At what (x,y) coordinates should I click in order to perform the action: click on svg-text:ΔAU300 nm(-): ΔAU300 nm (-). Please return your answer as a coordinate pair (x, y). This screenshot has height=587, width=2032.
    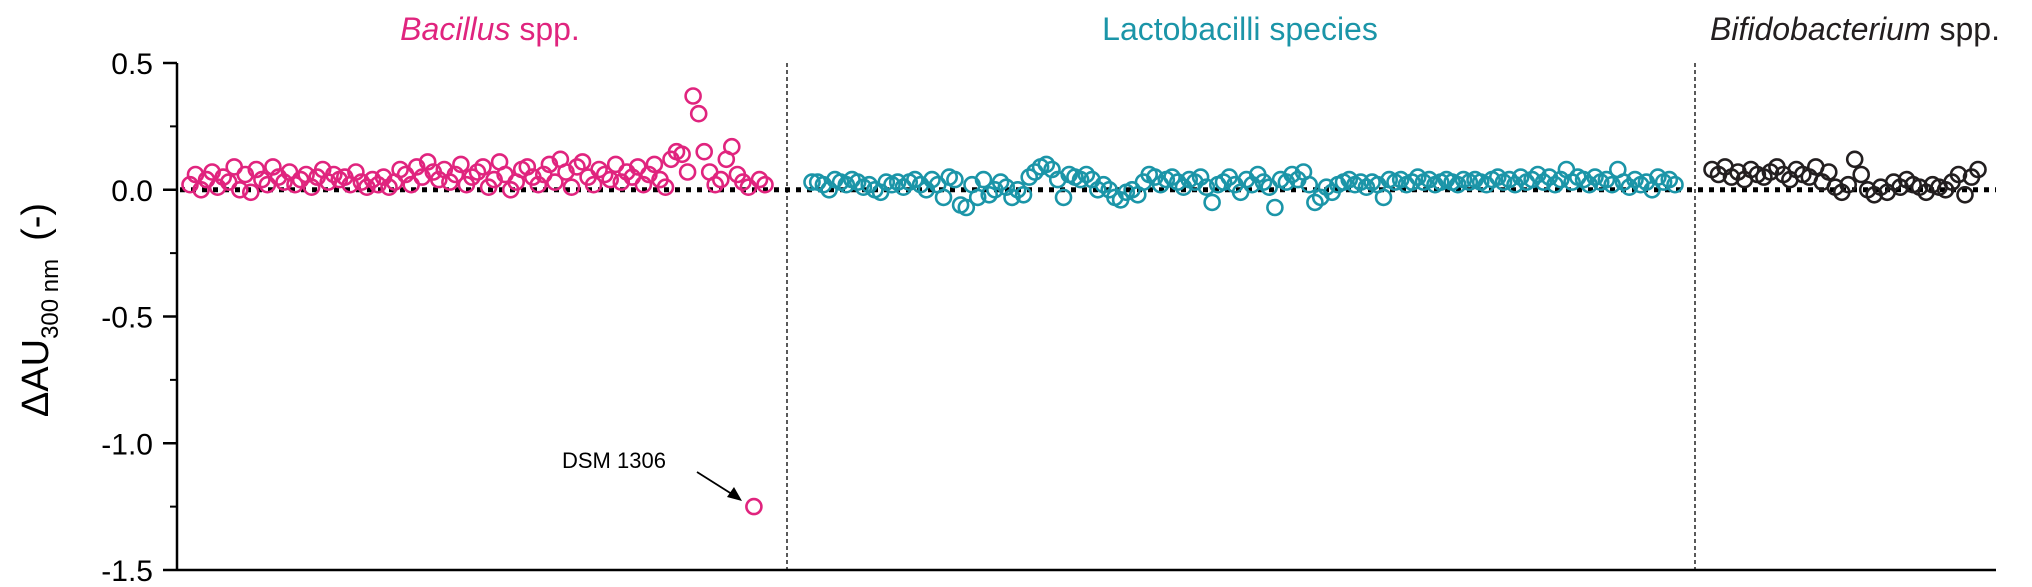
    Looking at the image, I should click on (39, 310).